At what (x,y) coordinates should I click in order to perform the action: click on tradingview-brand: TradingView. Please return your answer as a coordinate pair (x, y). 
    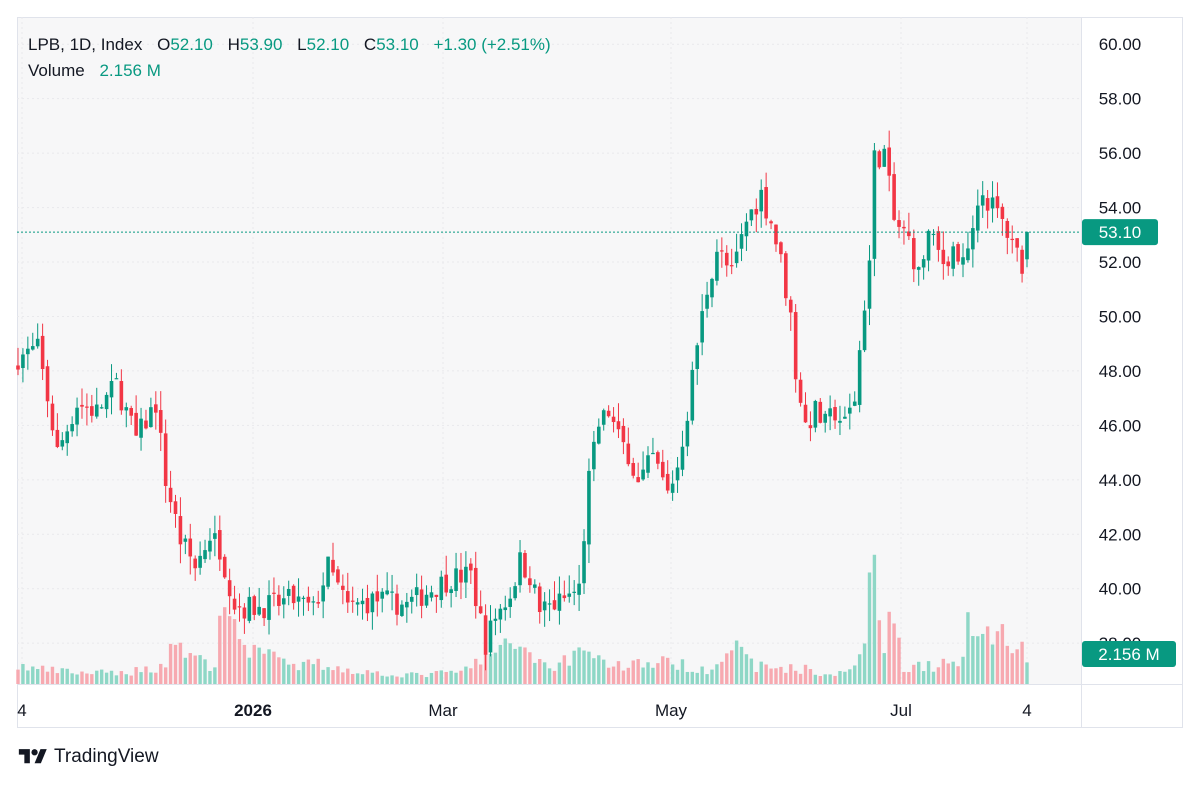
    Looking at the image, I should click on (88, 757).